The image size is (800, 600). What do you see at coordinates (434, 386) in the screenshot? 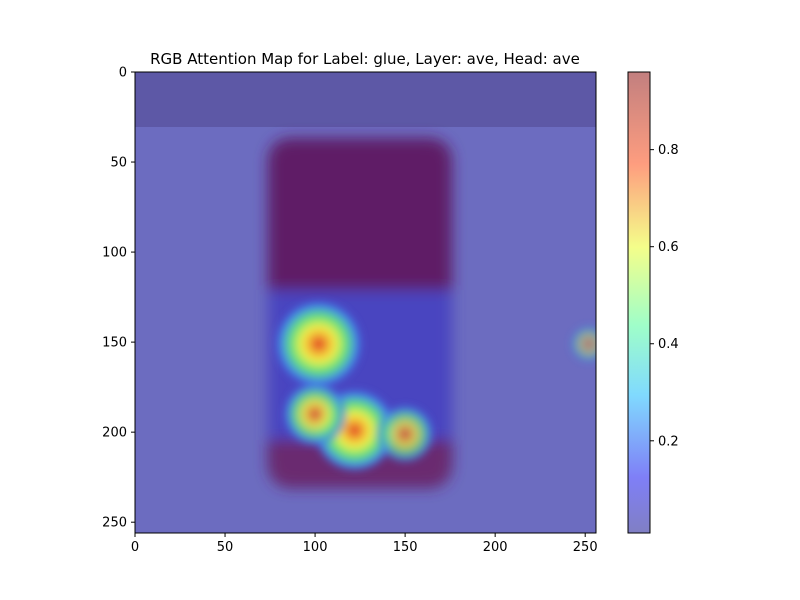
I see `hotspot-layer` at bounding box center [434, 386].